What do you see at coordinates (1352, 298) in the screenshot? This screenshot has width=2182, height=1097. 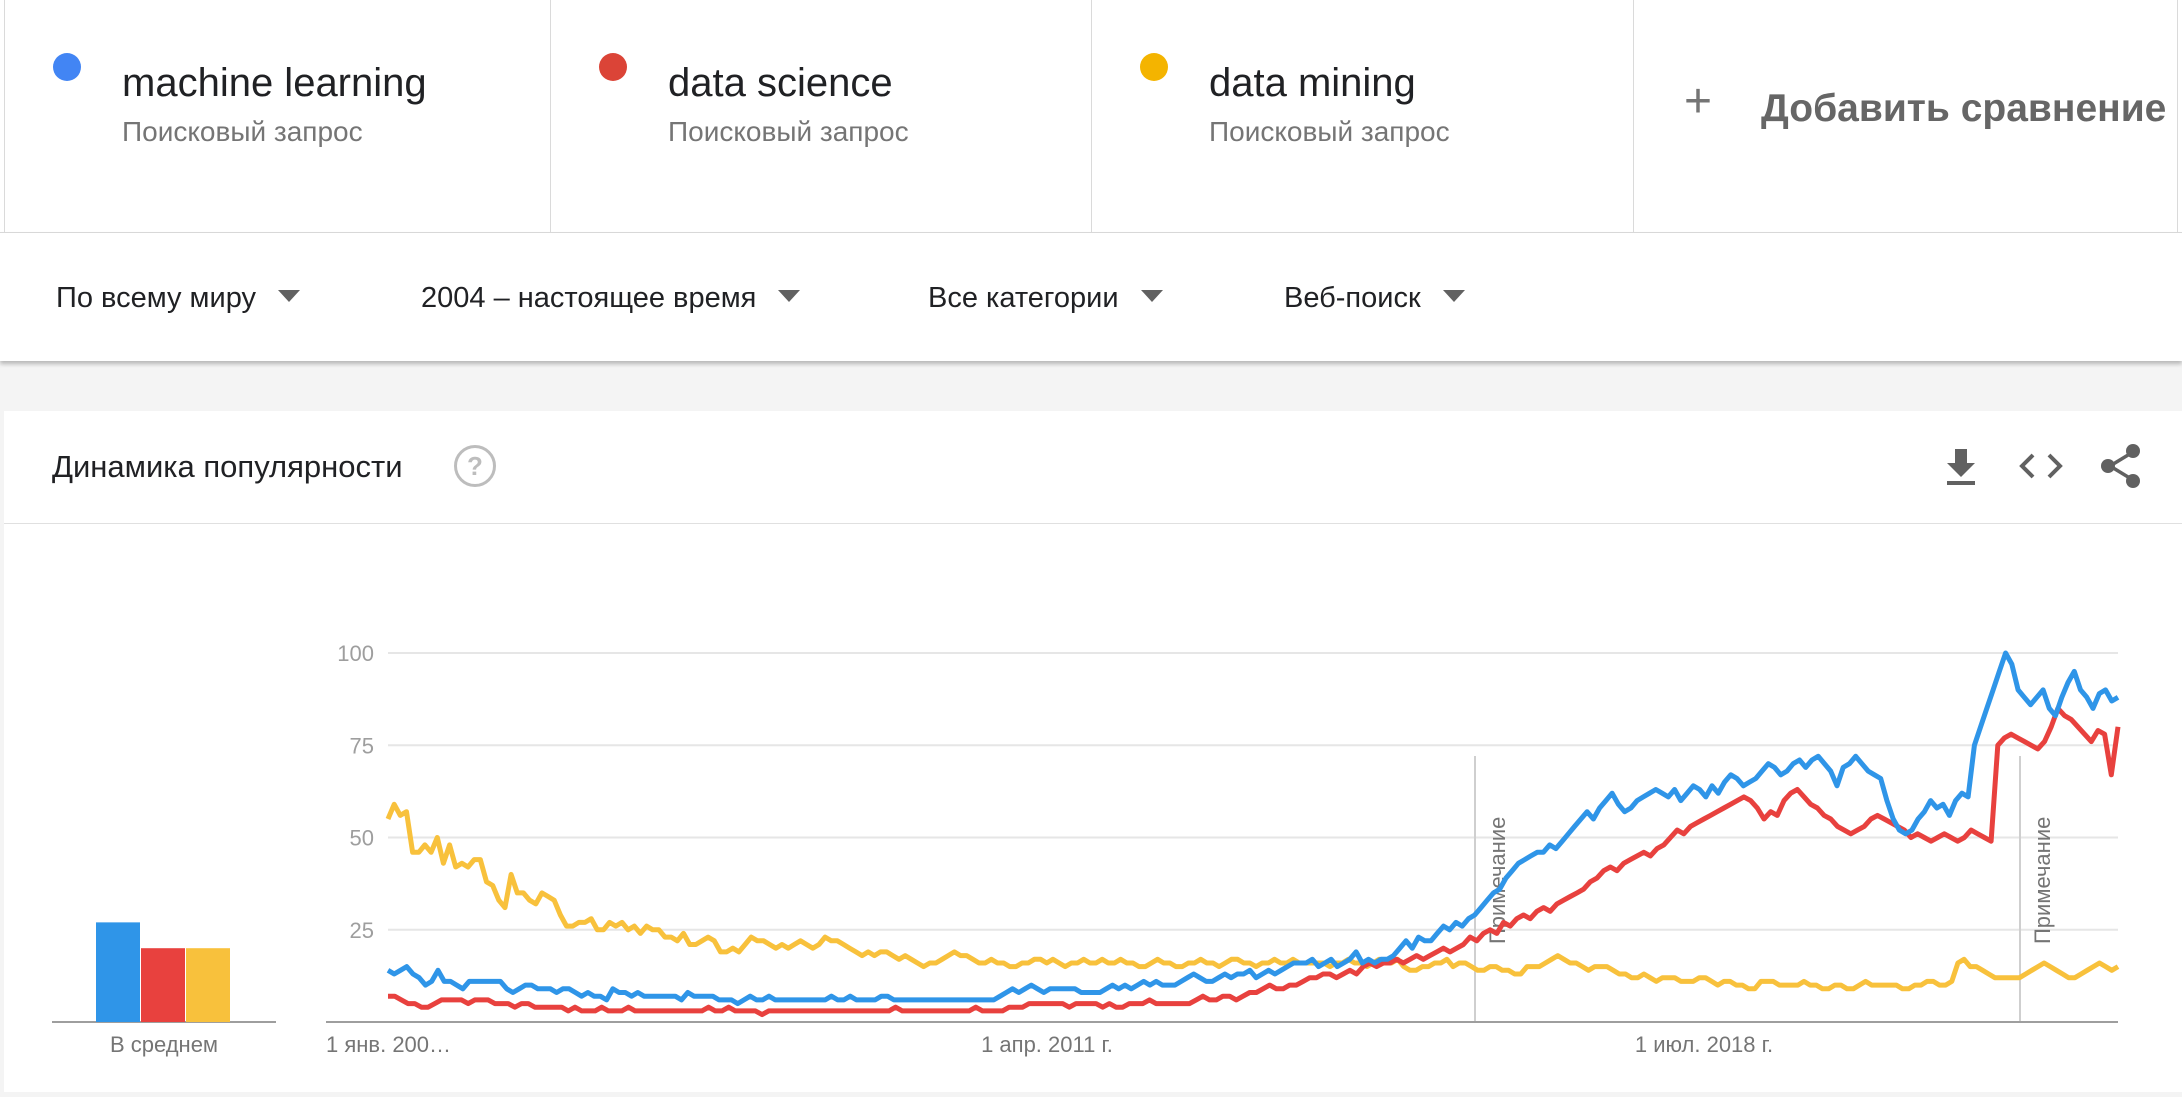 I see `search-type-label: Веб-поиск` at bounding box center [1352, 298].